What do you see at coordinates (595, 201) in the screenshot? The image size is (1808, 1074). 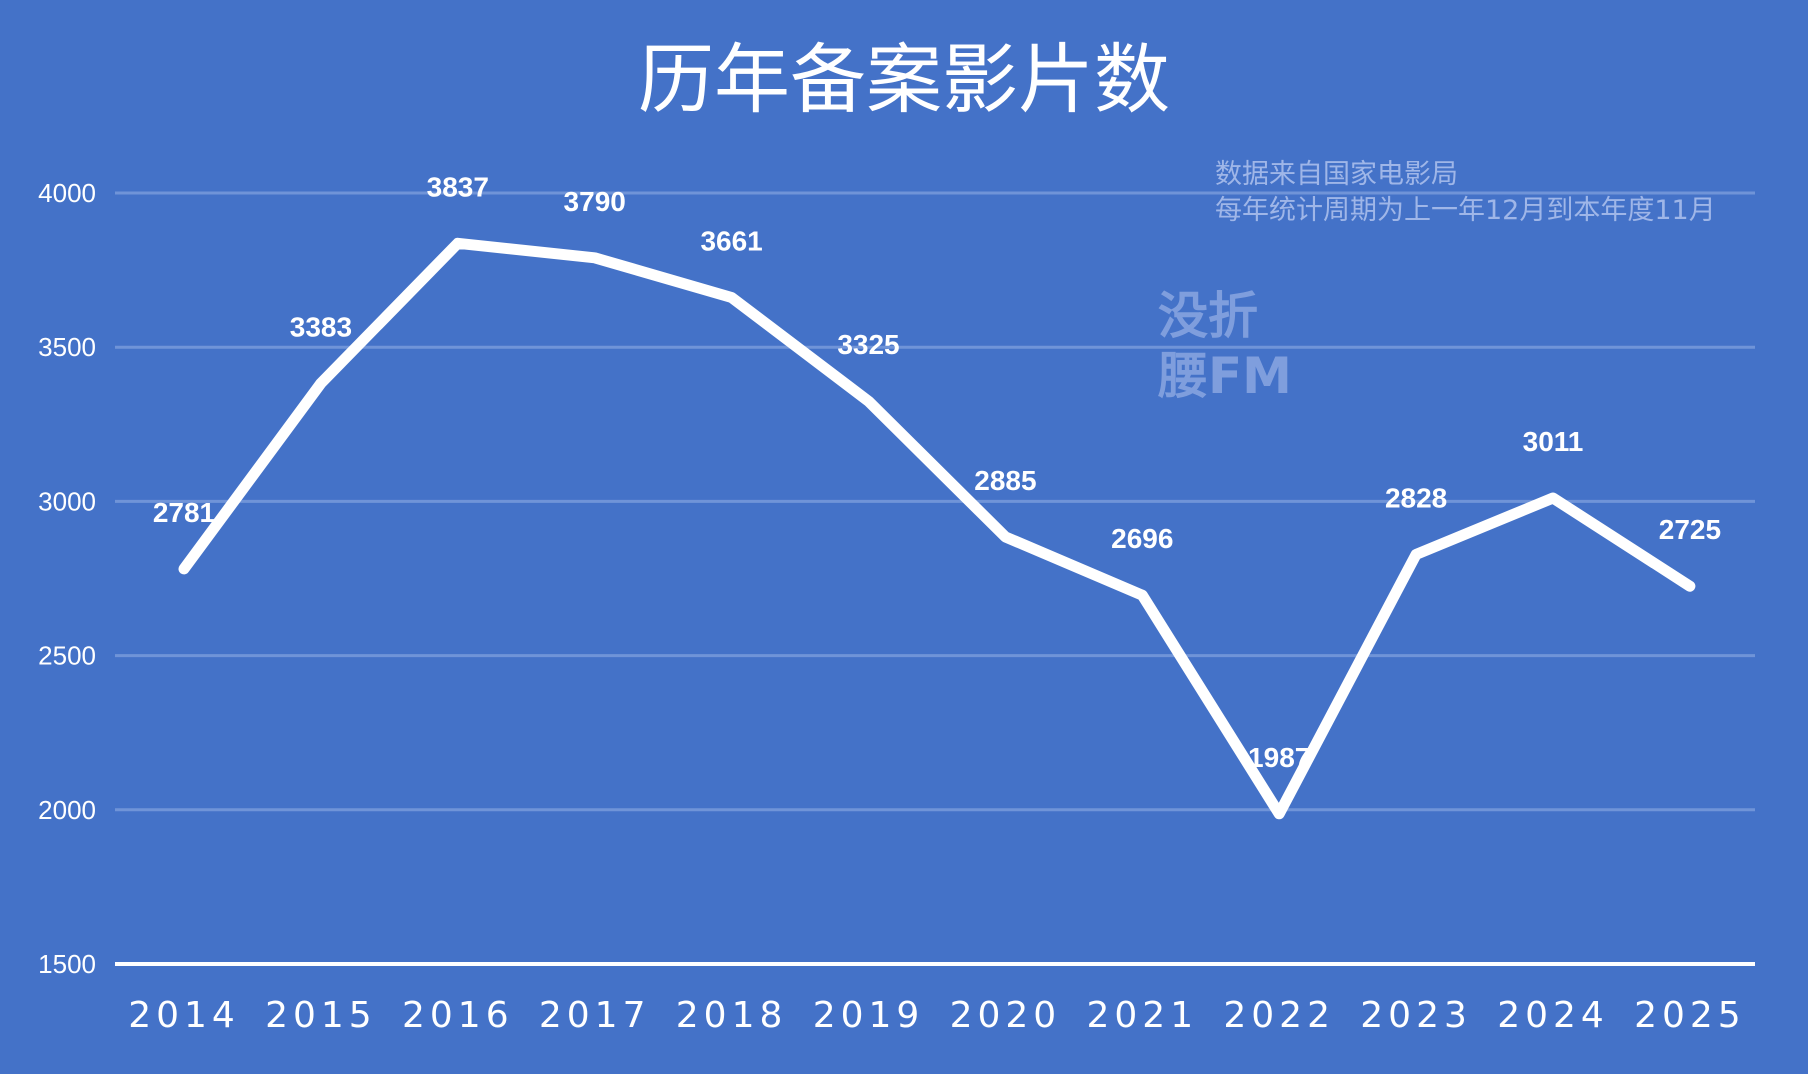 I see `data-label: 3790` at bounding box center [595, 201].